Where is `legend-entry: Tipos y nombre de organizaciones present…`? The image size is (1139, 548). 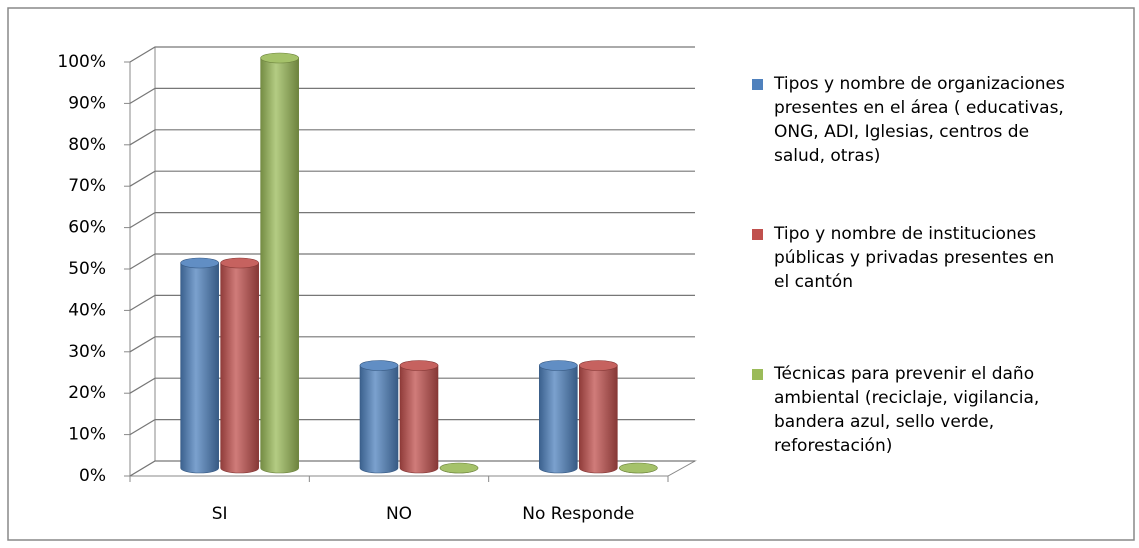 legend-entry: Tipos y nombre de organizaciones present… is located at coordinates (913, 120).